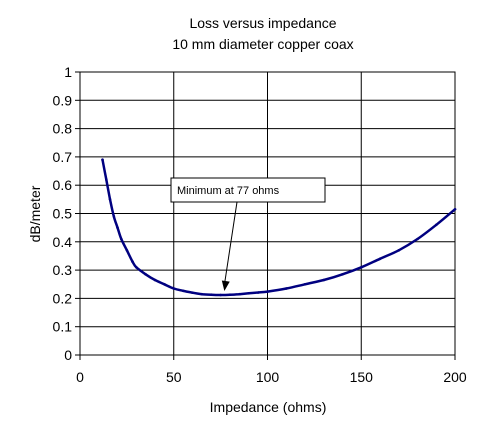 This screenshot has height=431, width=503. What do you see at coordinates (68, 355) in the screenshot?
I see `y-tick-label: 0` at bounding box center [68, 355].